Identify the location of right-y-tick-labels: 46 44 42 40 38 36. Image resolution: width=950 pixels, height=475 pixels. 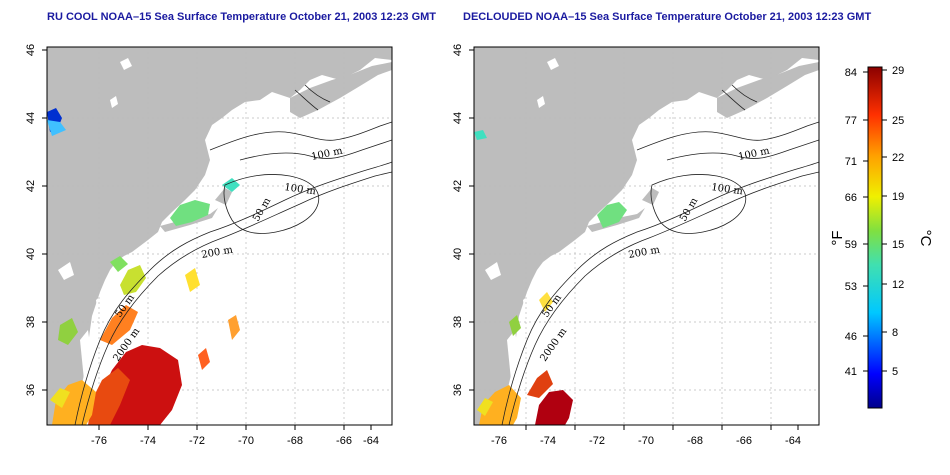
(458, 220).